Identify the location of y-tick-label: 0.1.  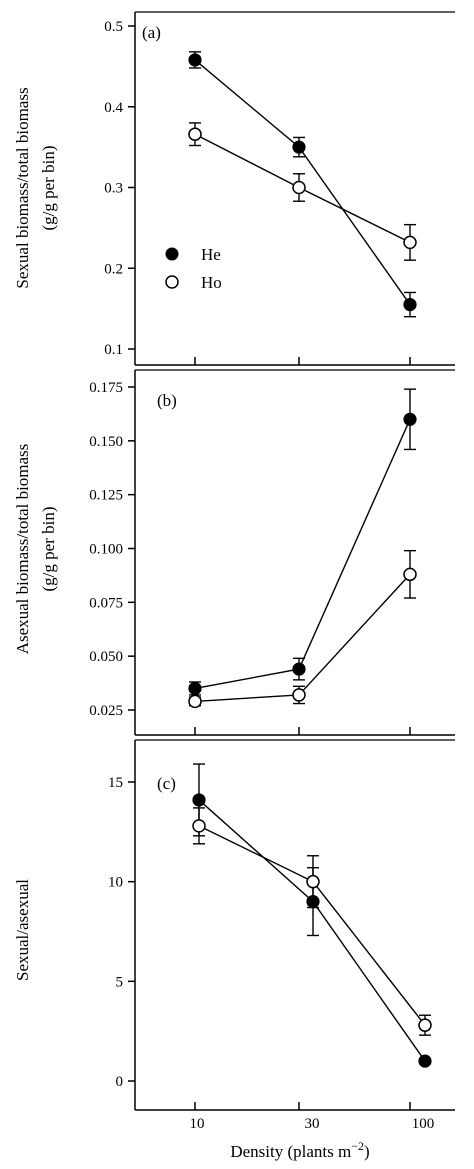
(113, 350).